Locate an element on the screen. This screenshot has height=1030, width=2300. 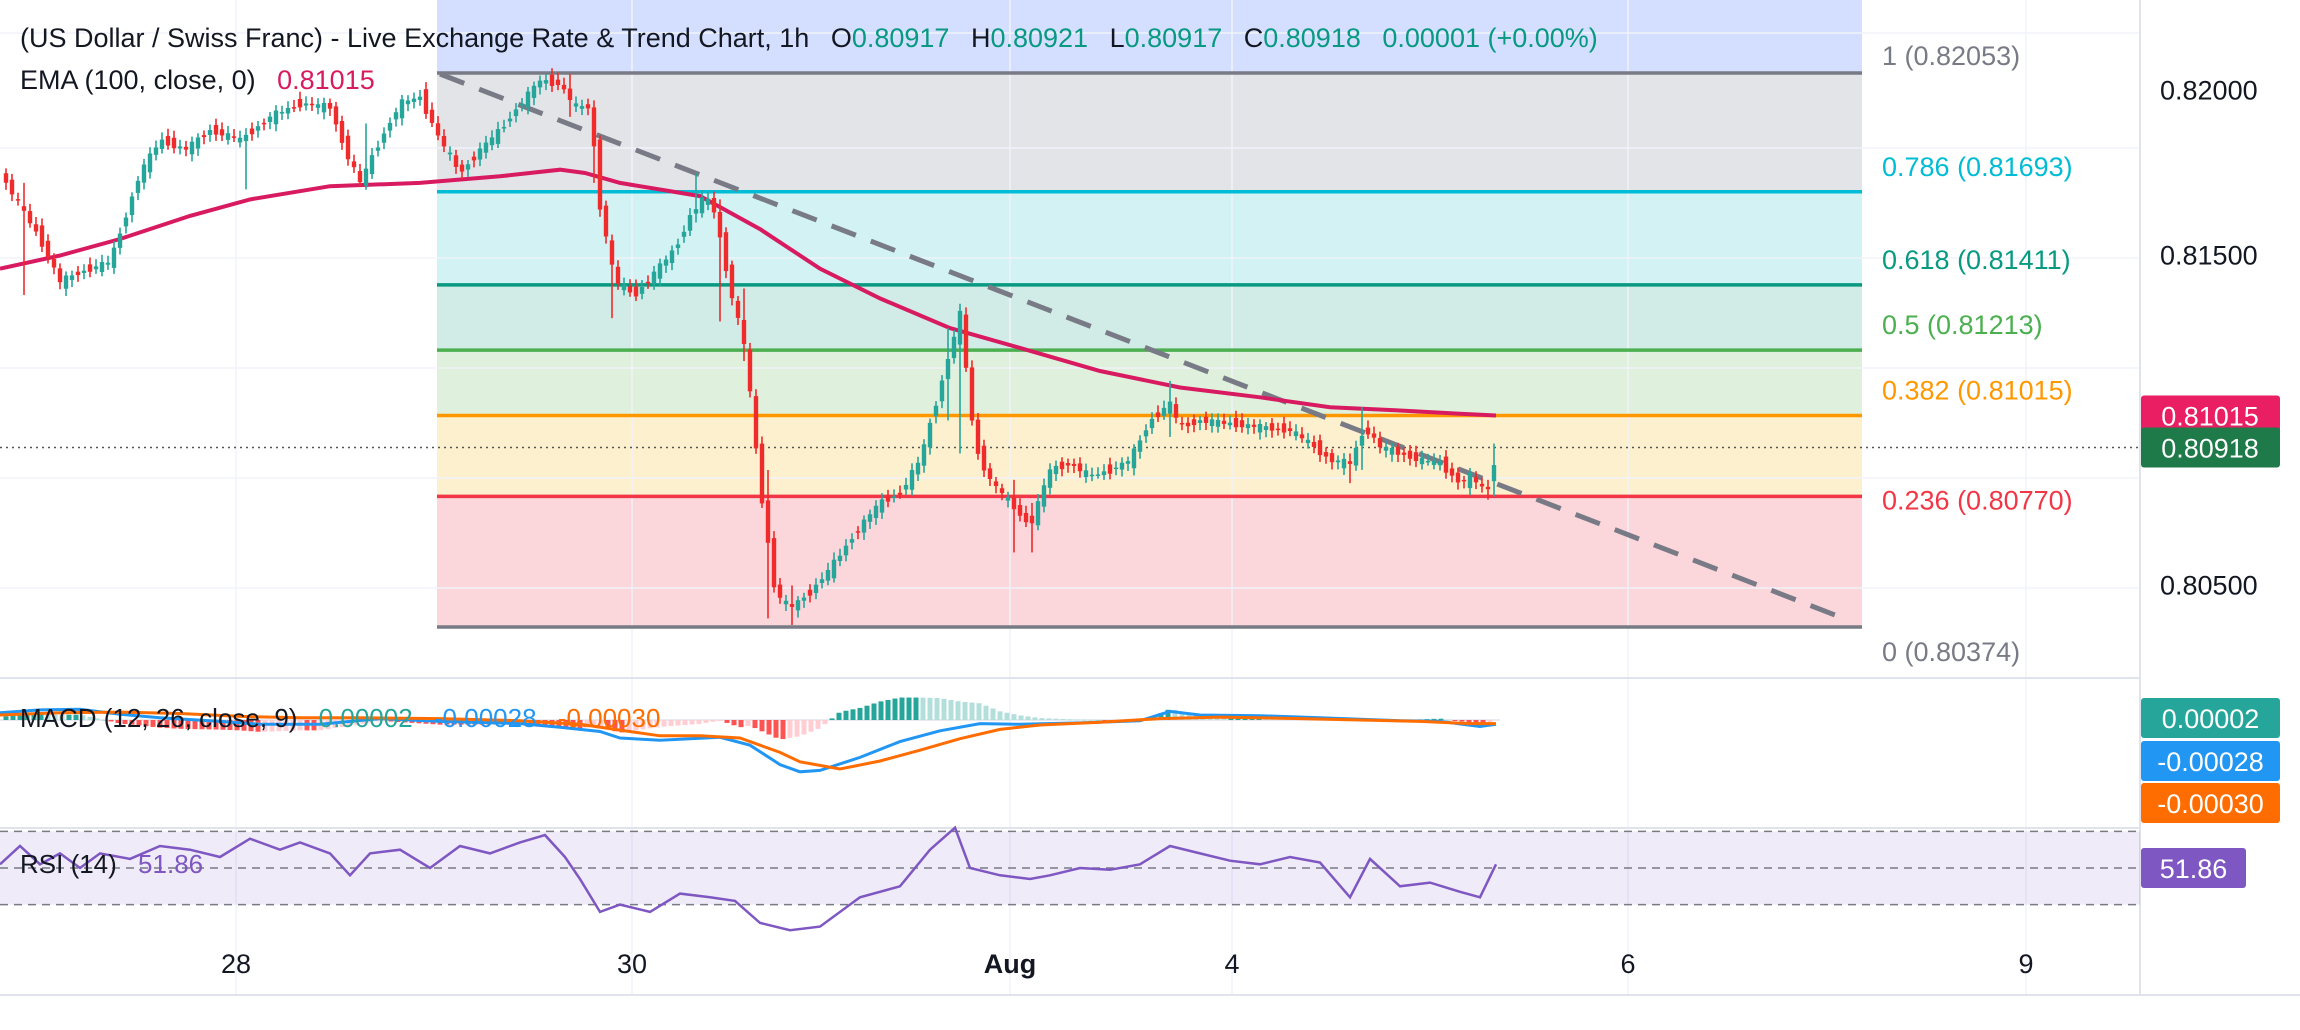
time-tick: 4 is located at coordinates (1231, 964).